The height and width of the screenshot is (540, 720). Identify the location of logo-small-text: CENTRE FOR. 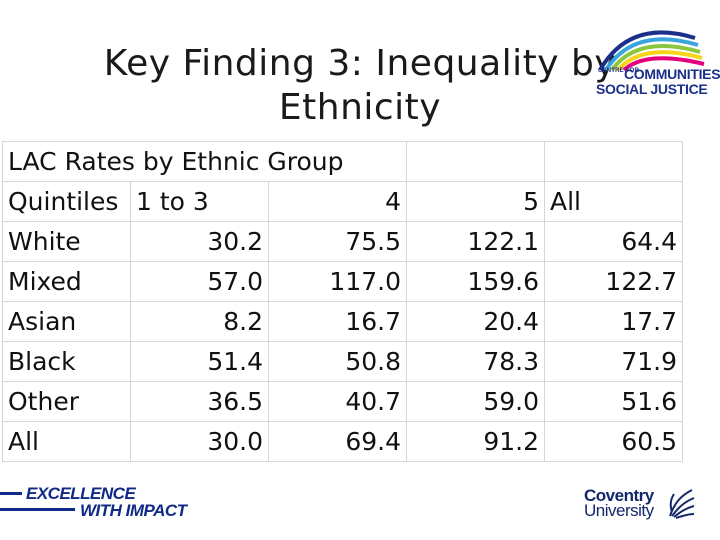
(618, 71).